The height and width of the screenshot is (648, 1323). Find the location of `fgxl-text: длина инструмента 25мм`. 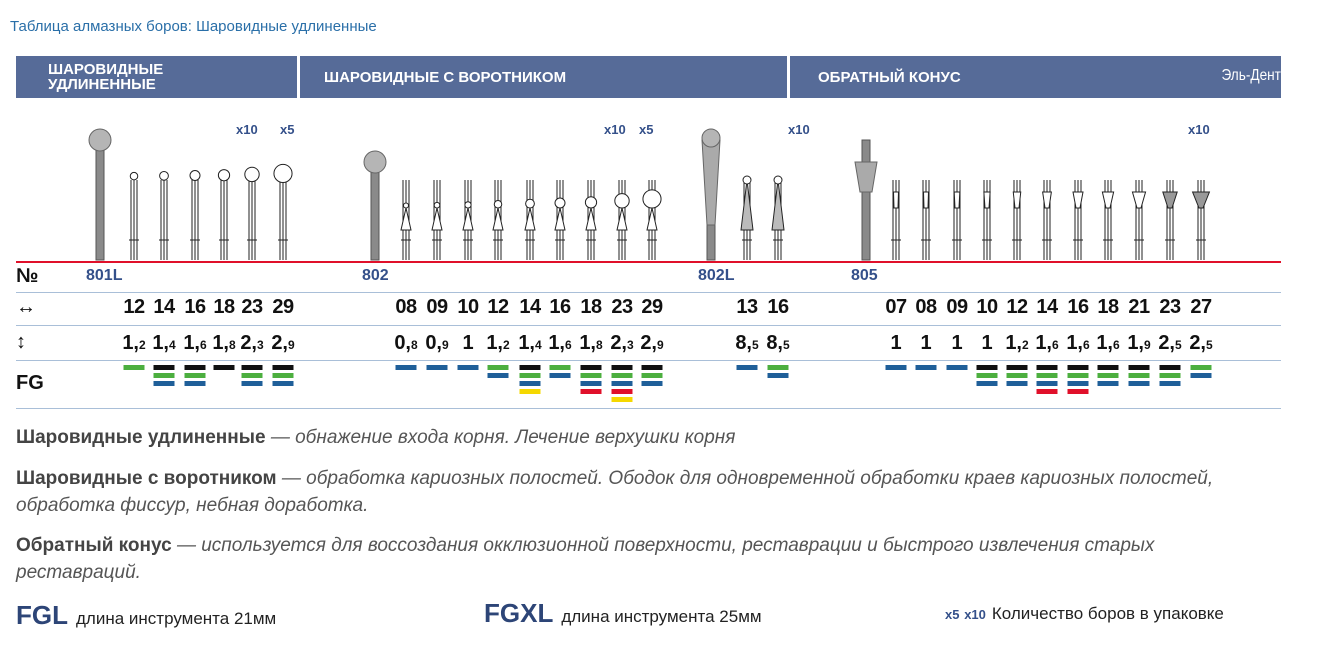

fgxl-text: длина инструмента 25мм is located at coordinates (661, 616).